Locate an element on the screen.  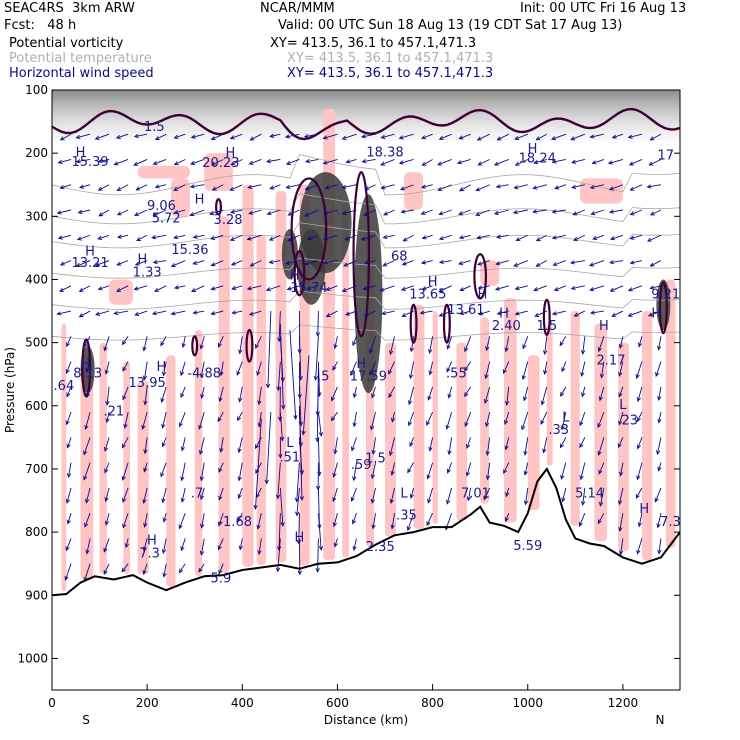
contour-annotation: .64 is located at coordinates (64, 386).